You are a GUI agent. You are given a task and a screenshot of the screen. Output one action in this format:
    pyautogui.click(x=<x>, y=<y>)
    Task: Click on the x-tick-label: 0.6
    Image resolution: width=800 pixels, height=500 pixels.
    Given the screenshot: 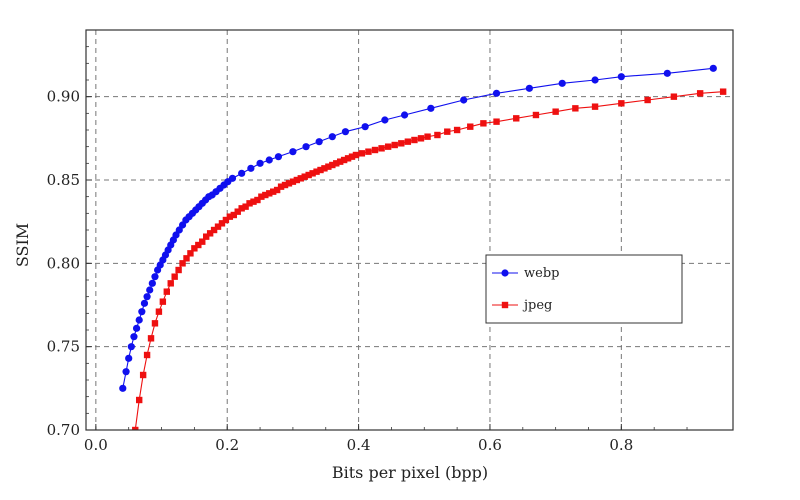 What is the action you would take?
    pyautogui.click(x=490, y=445)
    